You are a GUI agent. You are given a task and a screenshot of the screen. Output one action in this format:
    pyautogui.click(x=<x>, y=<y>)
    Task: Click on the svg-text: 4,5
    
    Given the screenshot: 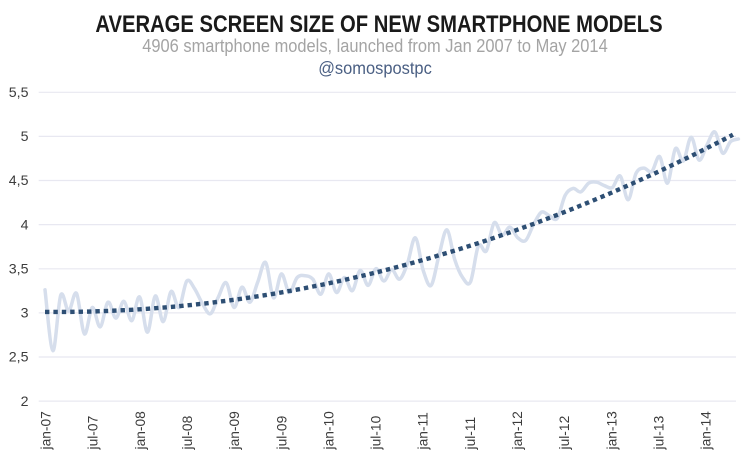 What is the action you would take?
    pyautogui.click(x=19, y=181)
    